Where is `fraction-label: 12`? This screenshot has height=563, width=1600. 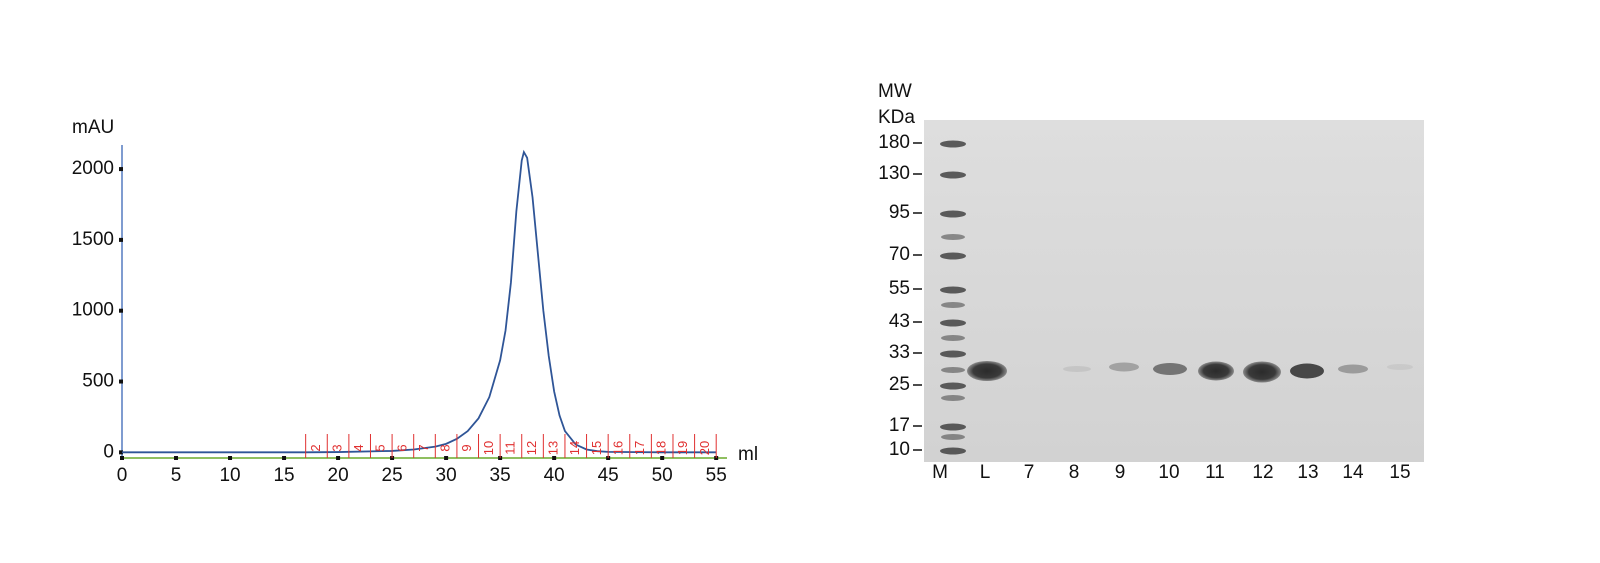 fraction-label: 12 is located at coordinates (531, 448).